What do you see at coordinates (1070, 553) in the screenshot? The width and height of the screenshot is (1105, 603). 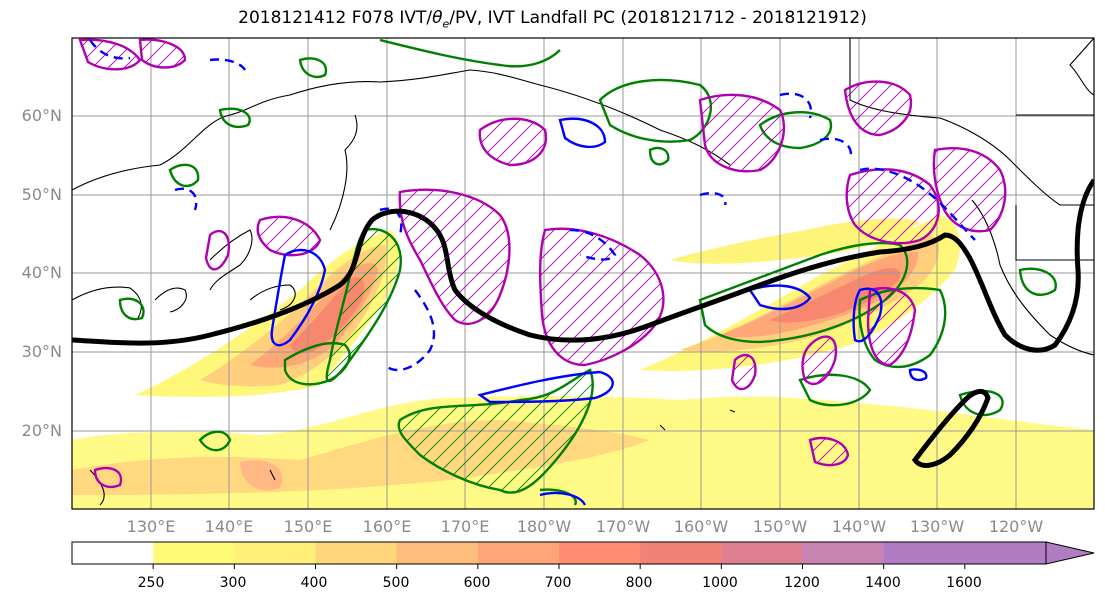 I see `colorbar-extend-arrow` at bounding box center [1070, 553].